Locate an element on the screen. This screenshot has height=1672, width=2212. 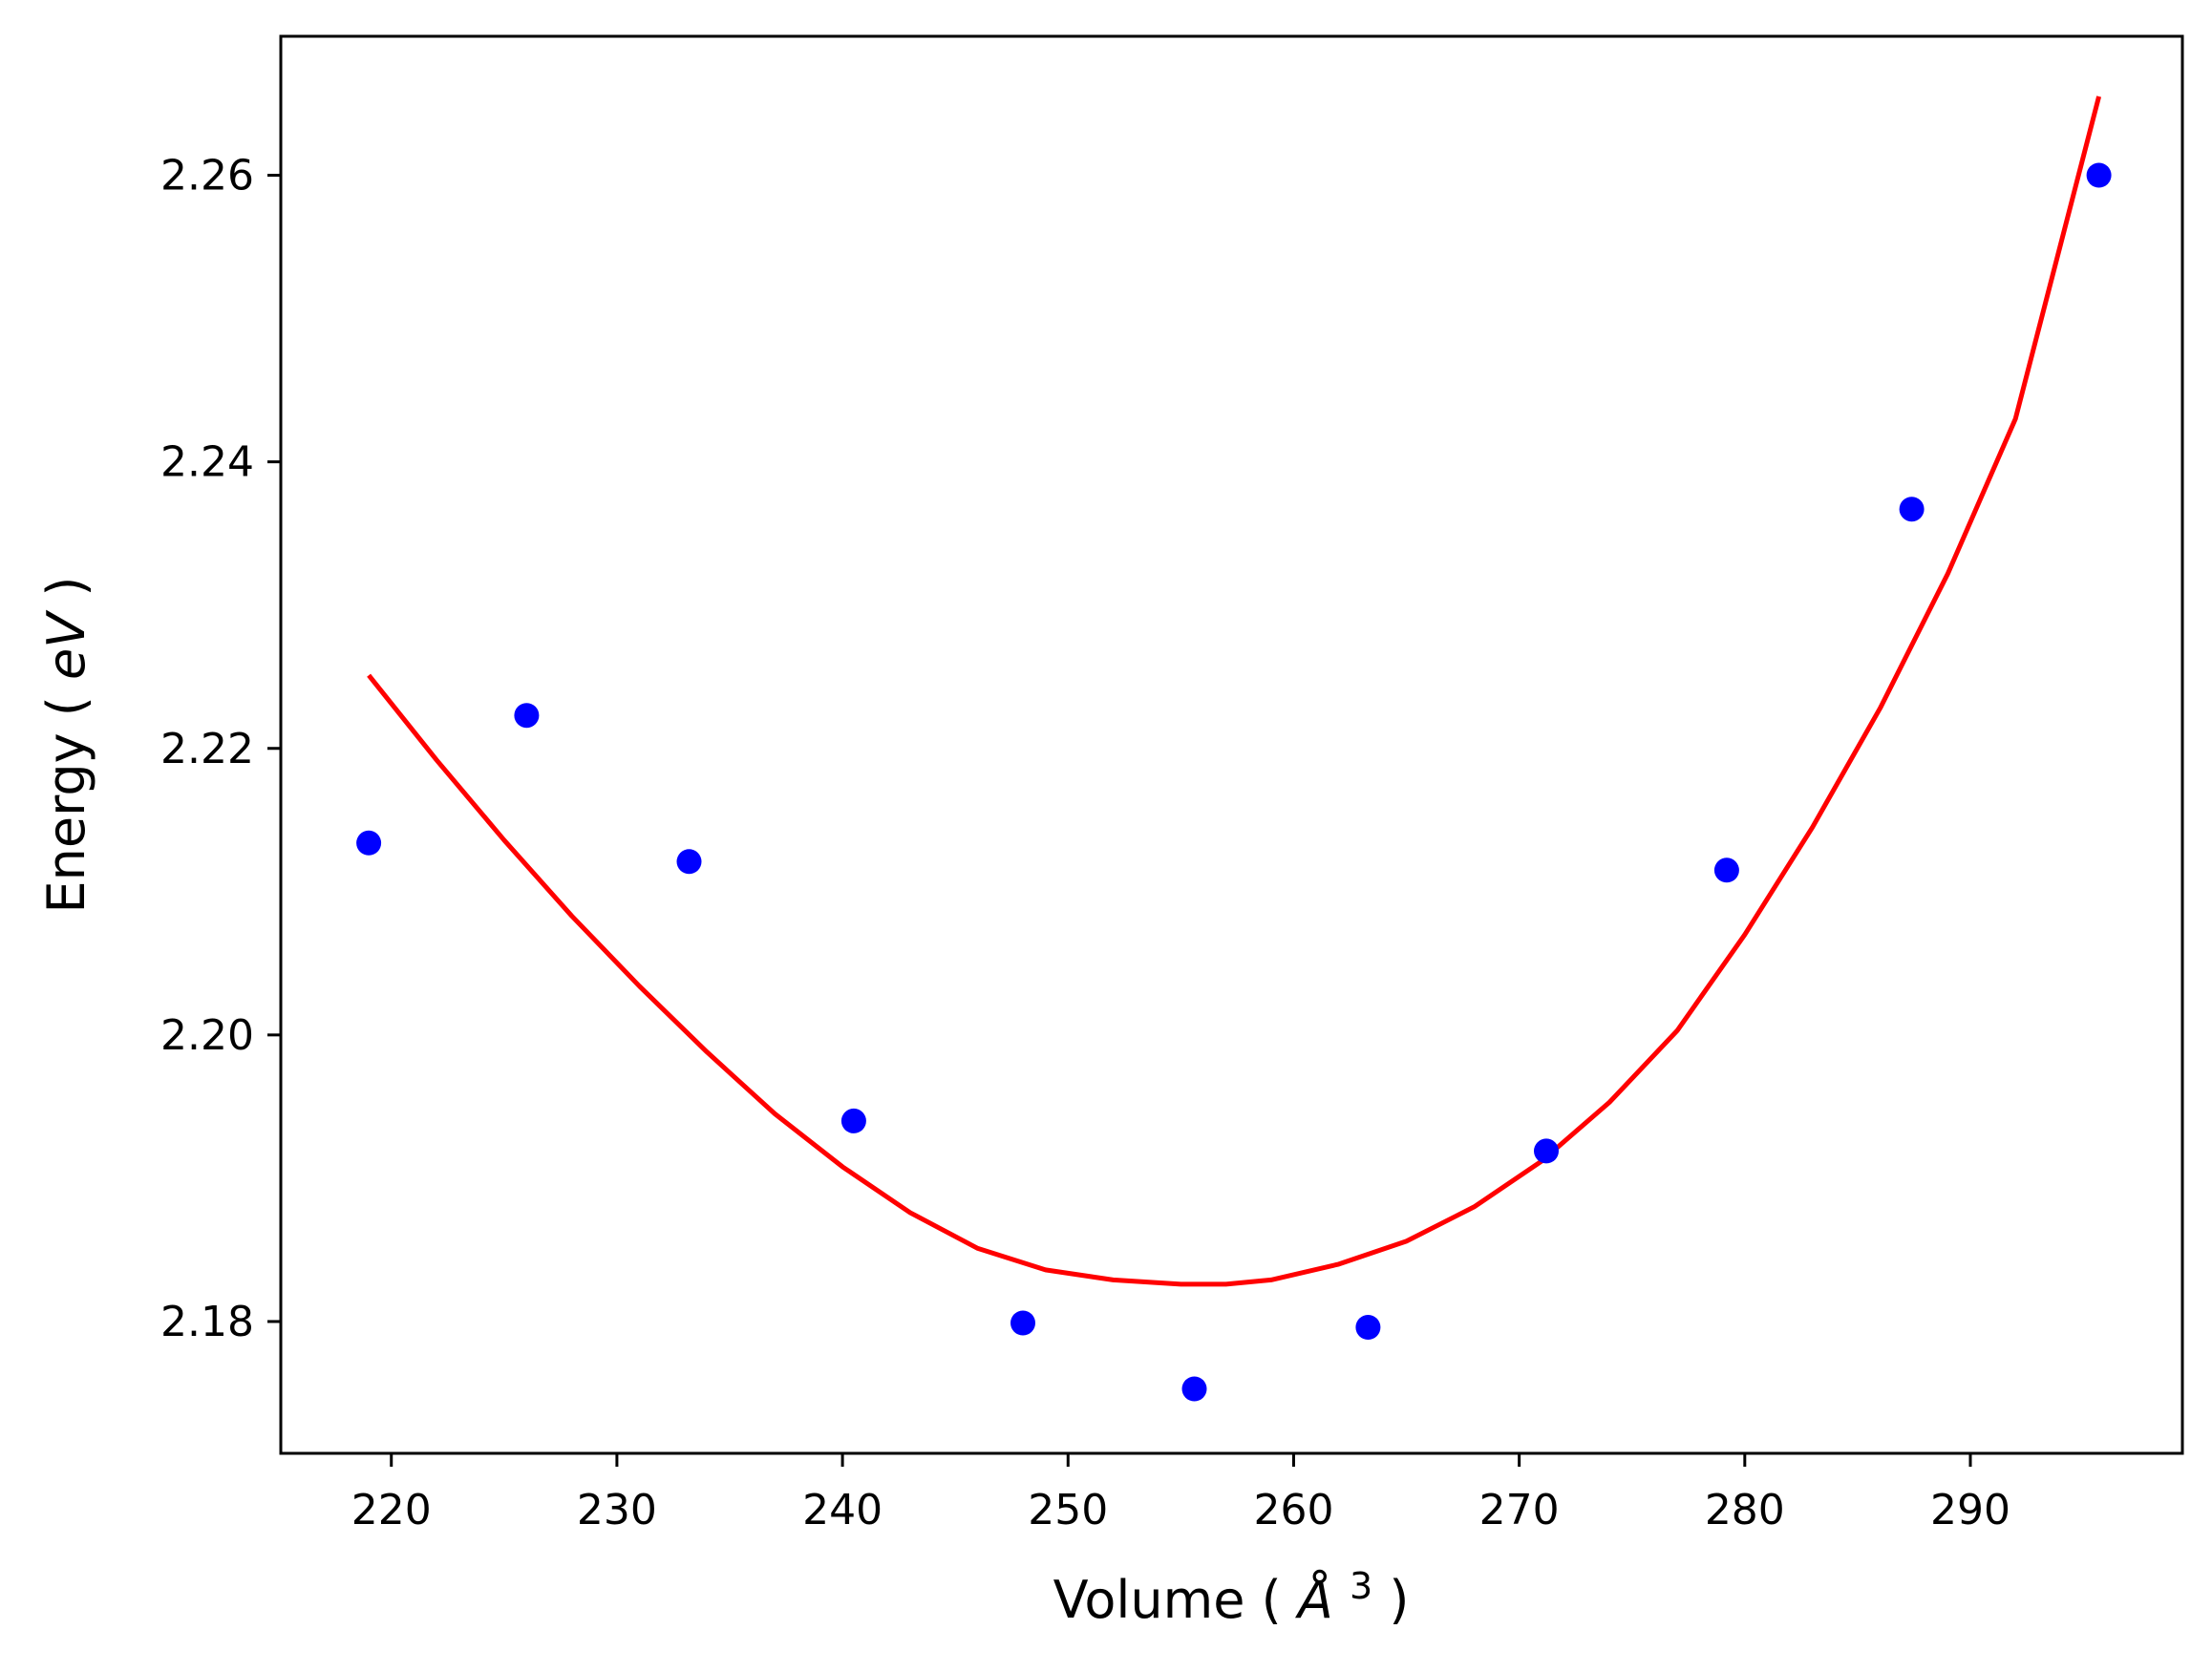
x-tick-label: 220 is located at coordinates (391, 1510).